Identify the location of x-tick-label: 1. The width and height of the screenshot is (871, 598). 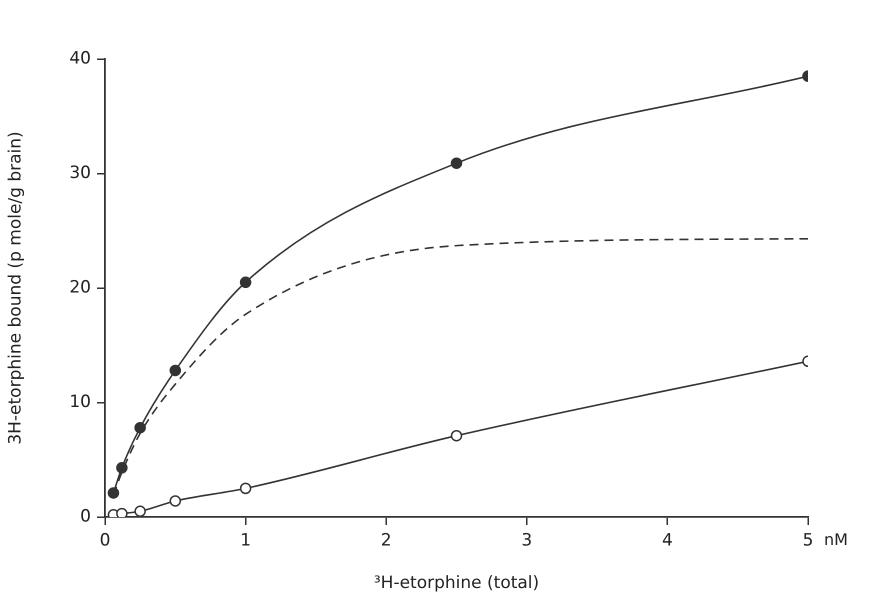
(246, 540).